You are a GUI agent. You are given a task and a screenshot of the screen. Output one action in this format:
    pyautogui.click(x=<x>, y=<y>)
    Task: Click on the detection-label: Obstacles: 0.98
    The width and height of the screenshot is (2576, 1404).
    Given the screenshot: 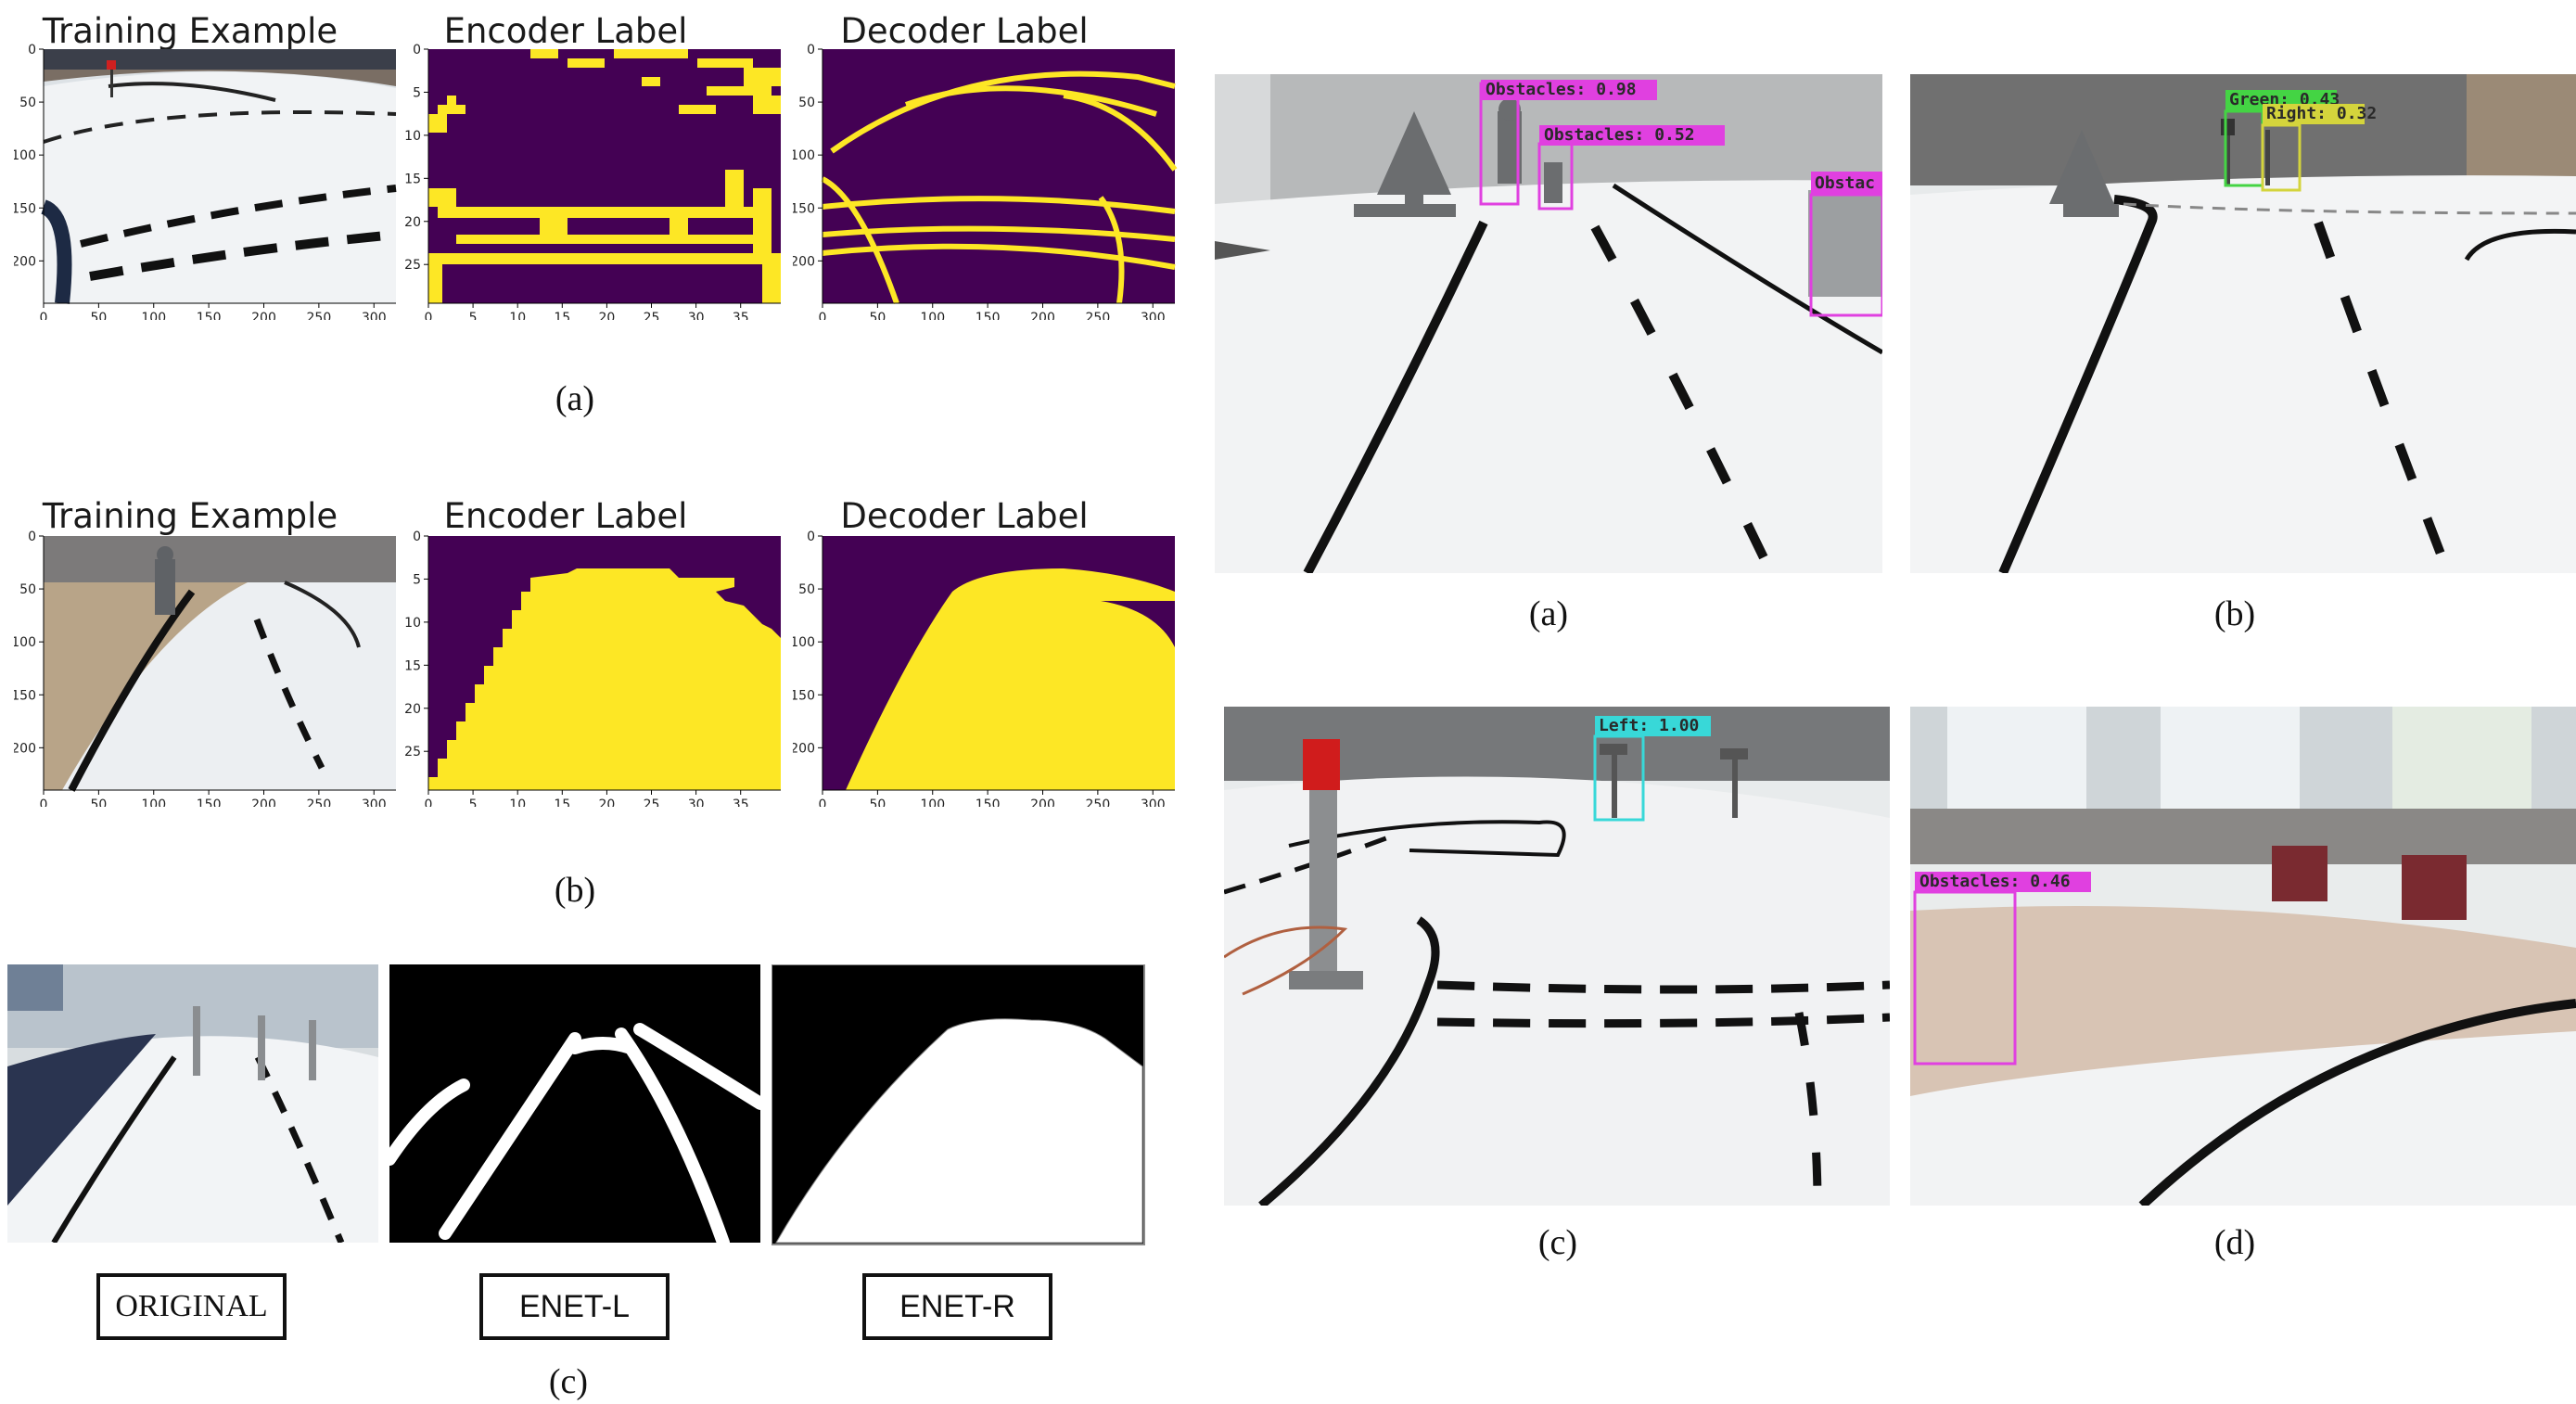 What is the action you would take?
    pyautogui.click(x=1561, y=90)
    